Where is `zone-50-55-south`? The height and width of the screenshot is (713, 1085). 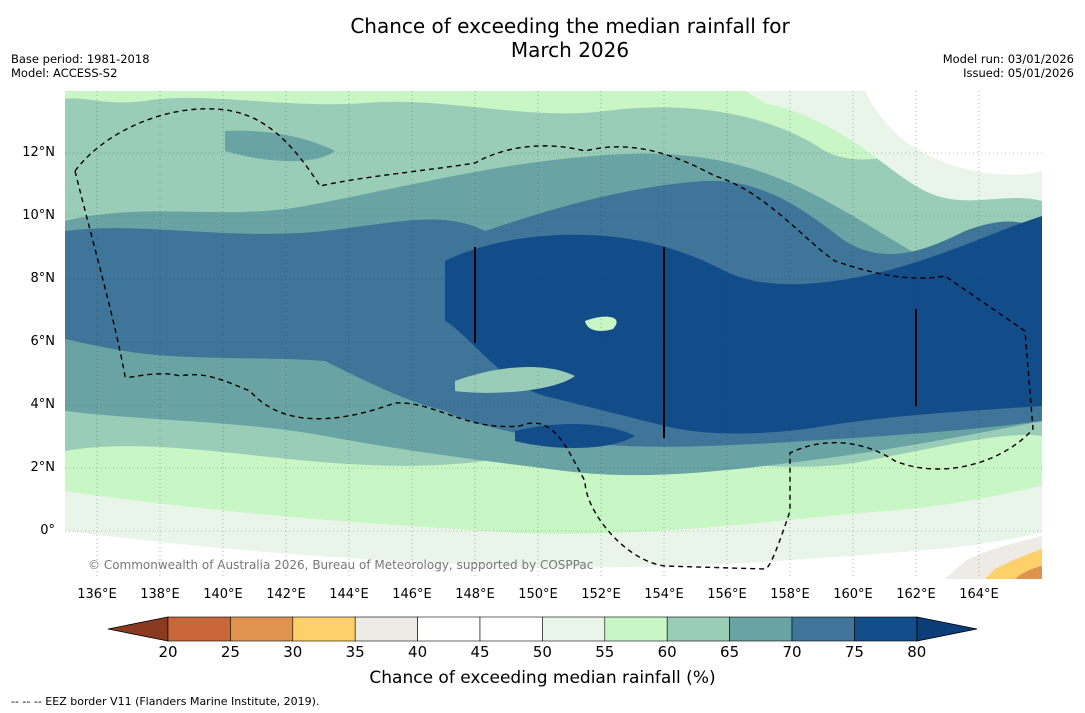 zone-50-55-south is located at coordinates (553, 555).